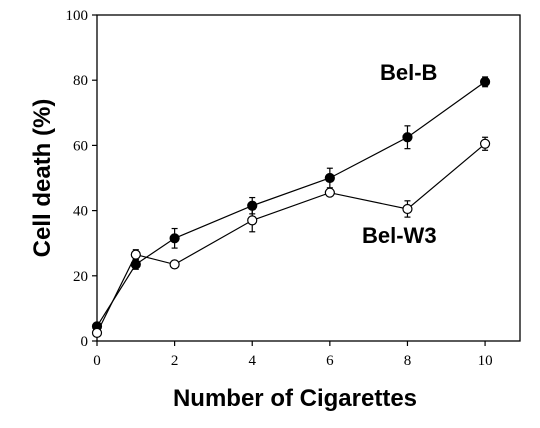 The image size is (540, 428). I want to click on x-tick-label: 4, so click(252, 361).